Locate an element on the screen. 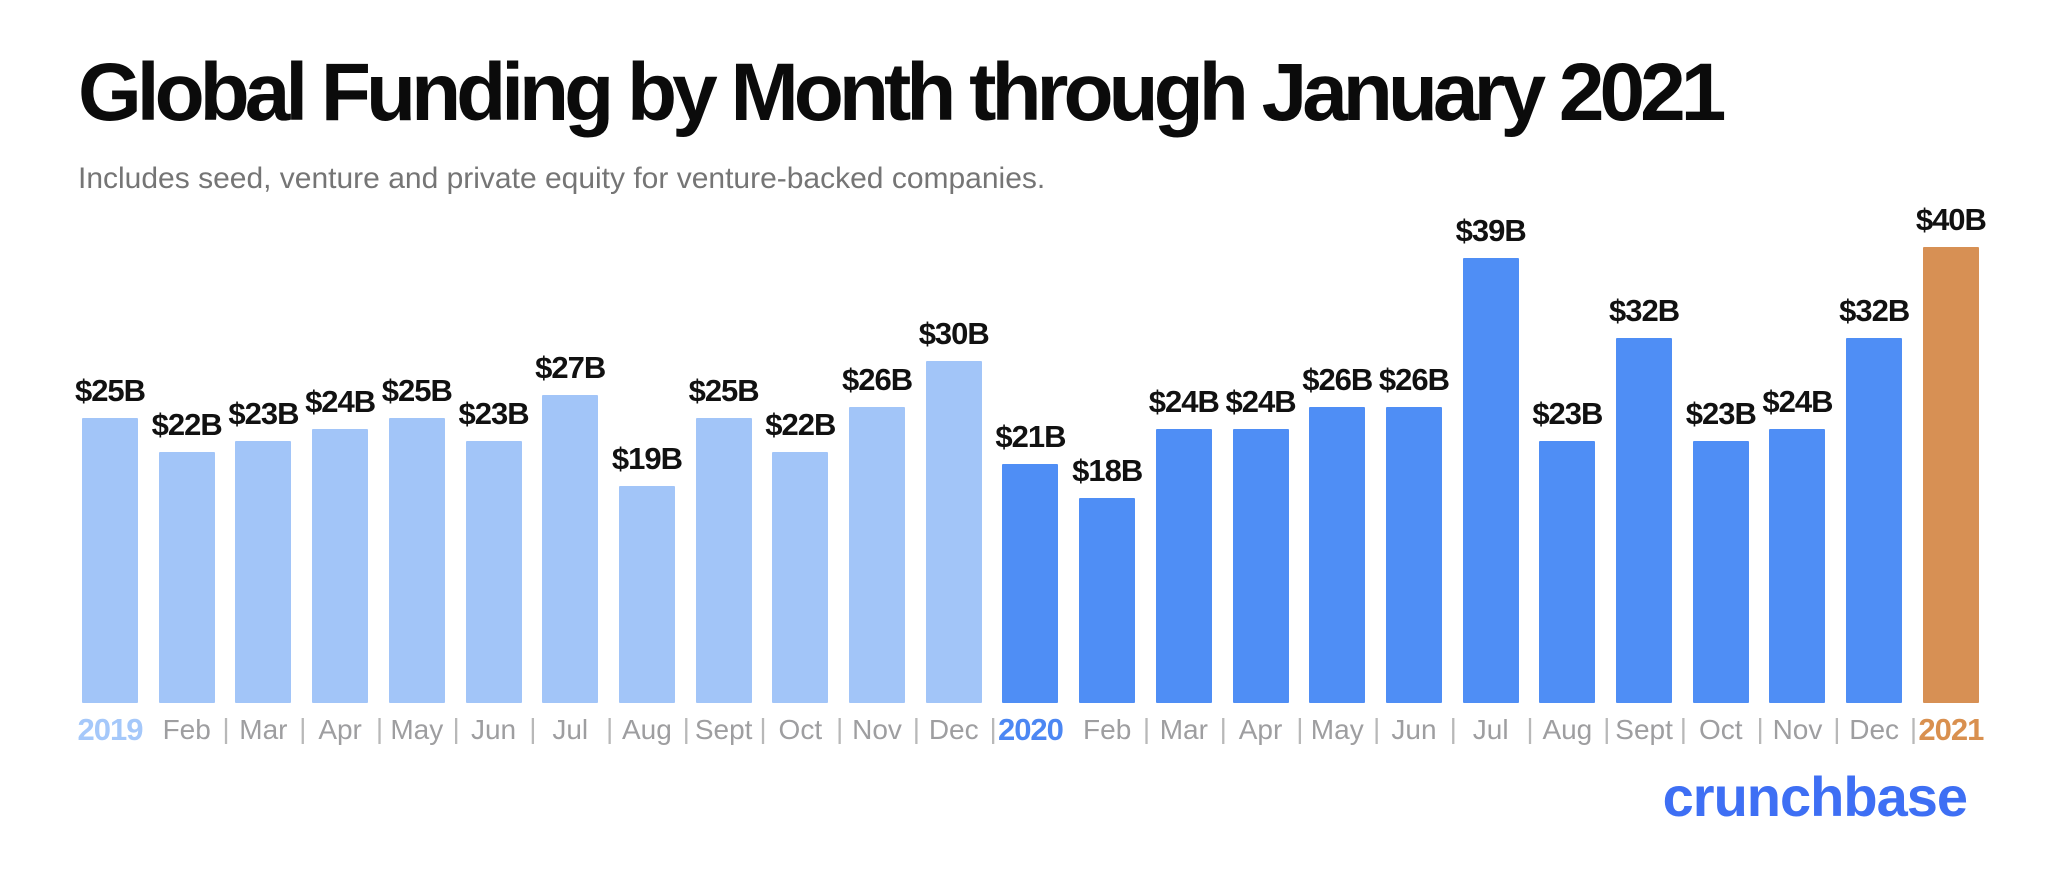 Image resolution: width=2054 pixels, height=896 pixels. x-axis-tick: Apr | is located at coordinates (1268, 730).